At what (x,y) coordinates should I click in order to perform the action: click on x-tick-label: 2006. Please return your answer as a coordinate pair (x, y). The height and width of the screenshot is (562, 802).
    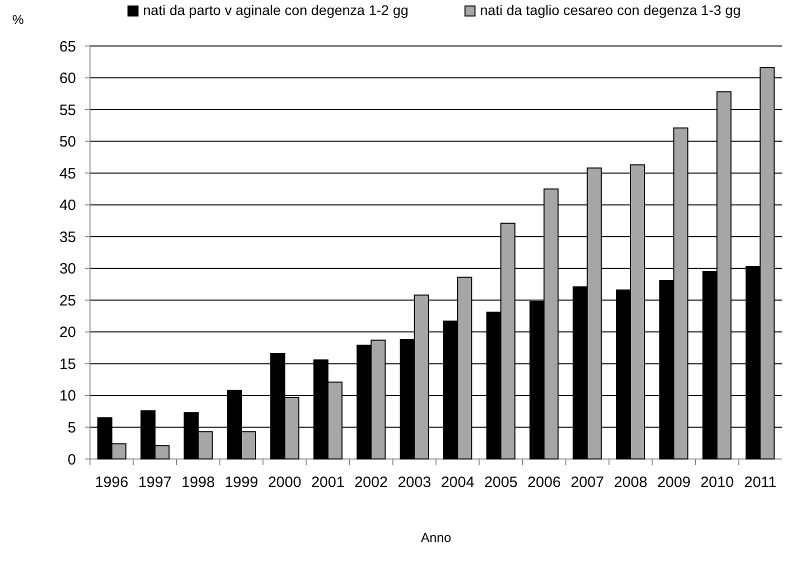
    Looking at the image, I should click on (544, 482).